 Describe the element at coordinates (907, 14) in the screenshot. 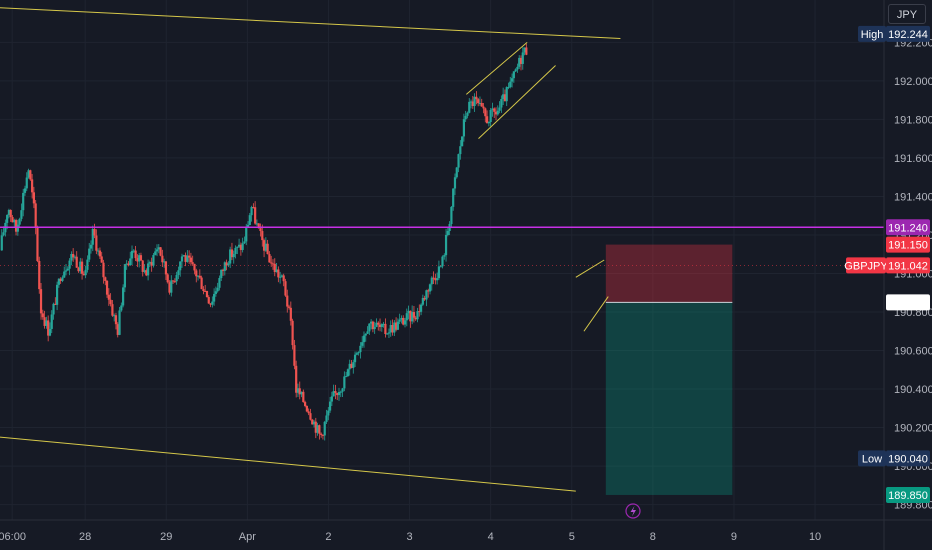

I see `currency-button: JPY` at that location.